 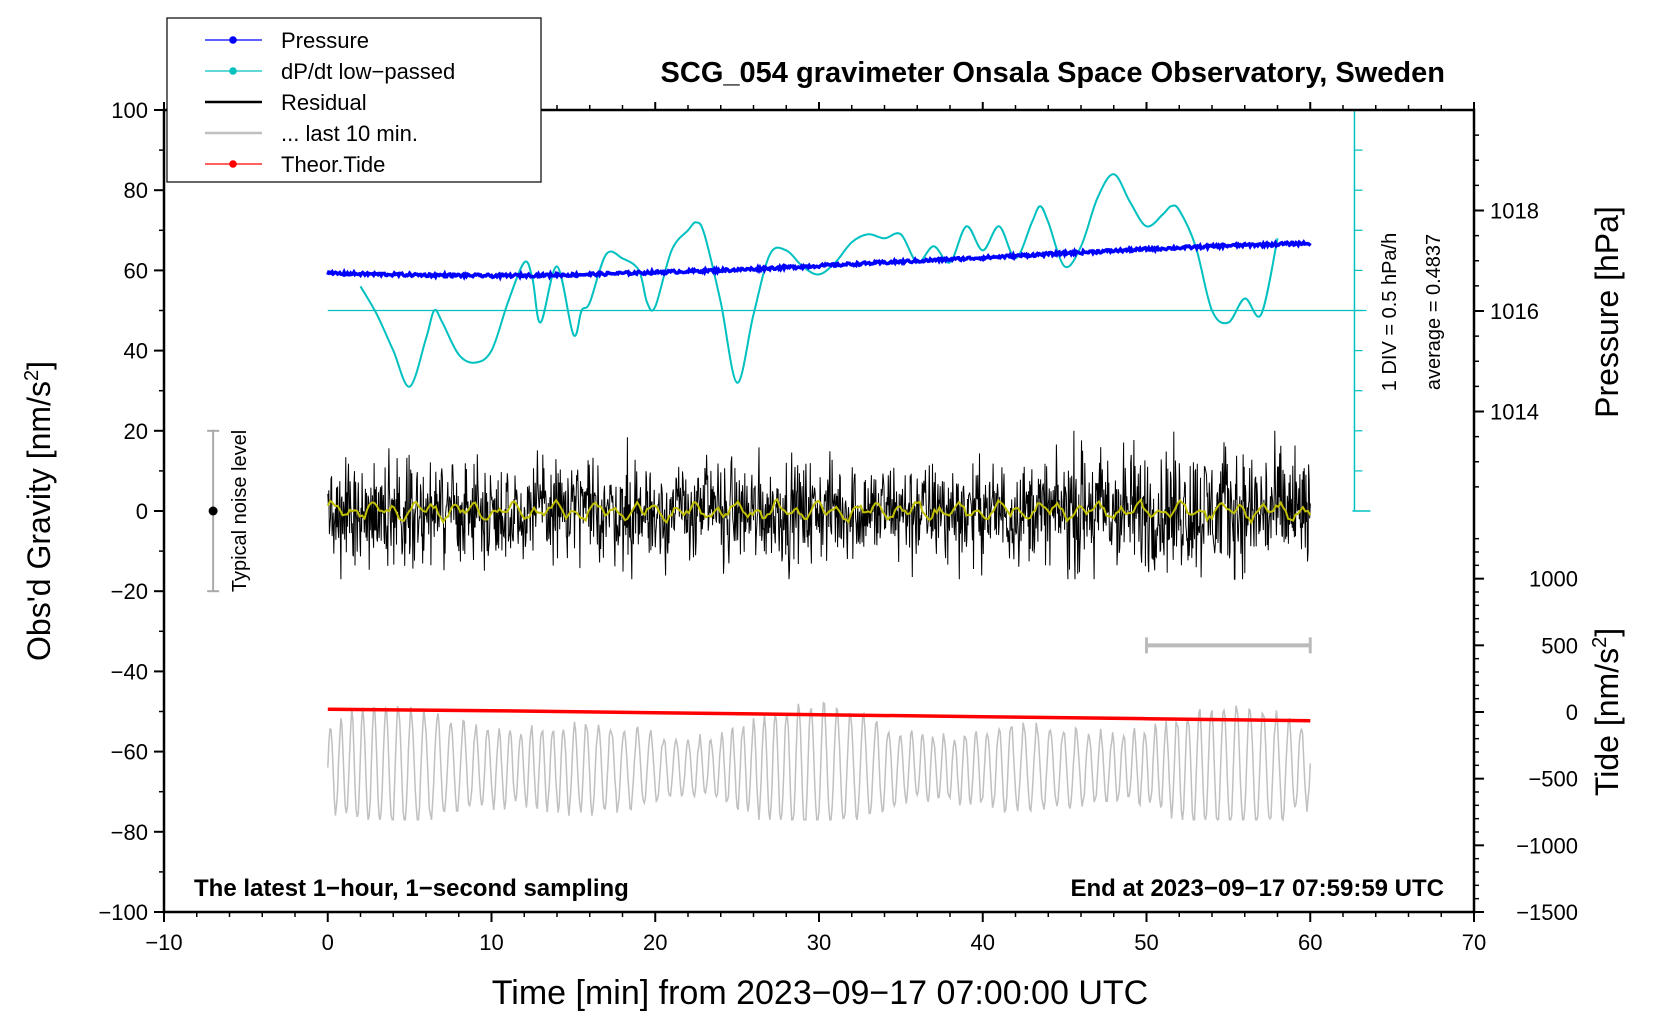 What do you see at coordinates (136, 431) in the screenshot?
I see `y-tick-label: 20` at bounding box center [136, 431].